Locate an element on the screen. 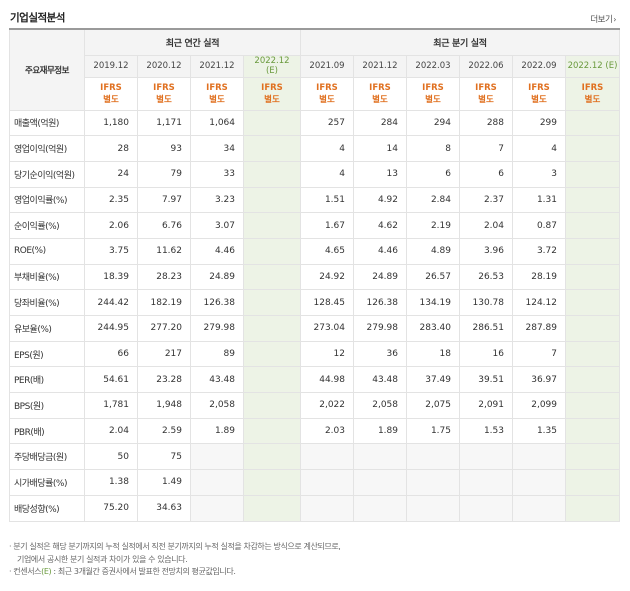 The width and height of the screenshot is (630, 591). table-row: 영업이익률(%) 2.35 7.97 3.23 1.51 4.92 2.84 2.37 1.31 is located at coordinates (314, 200).